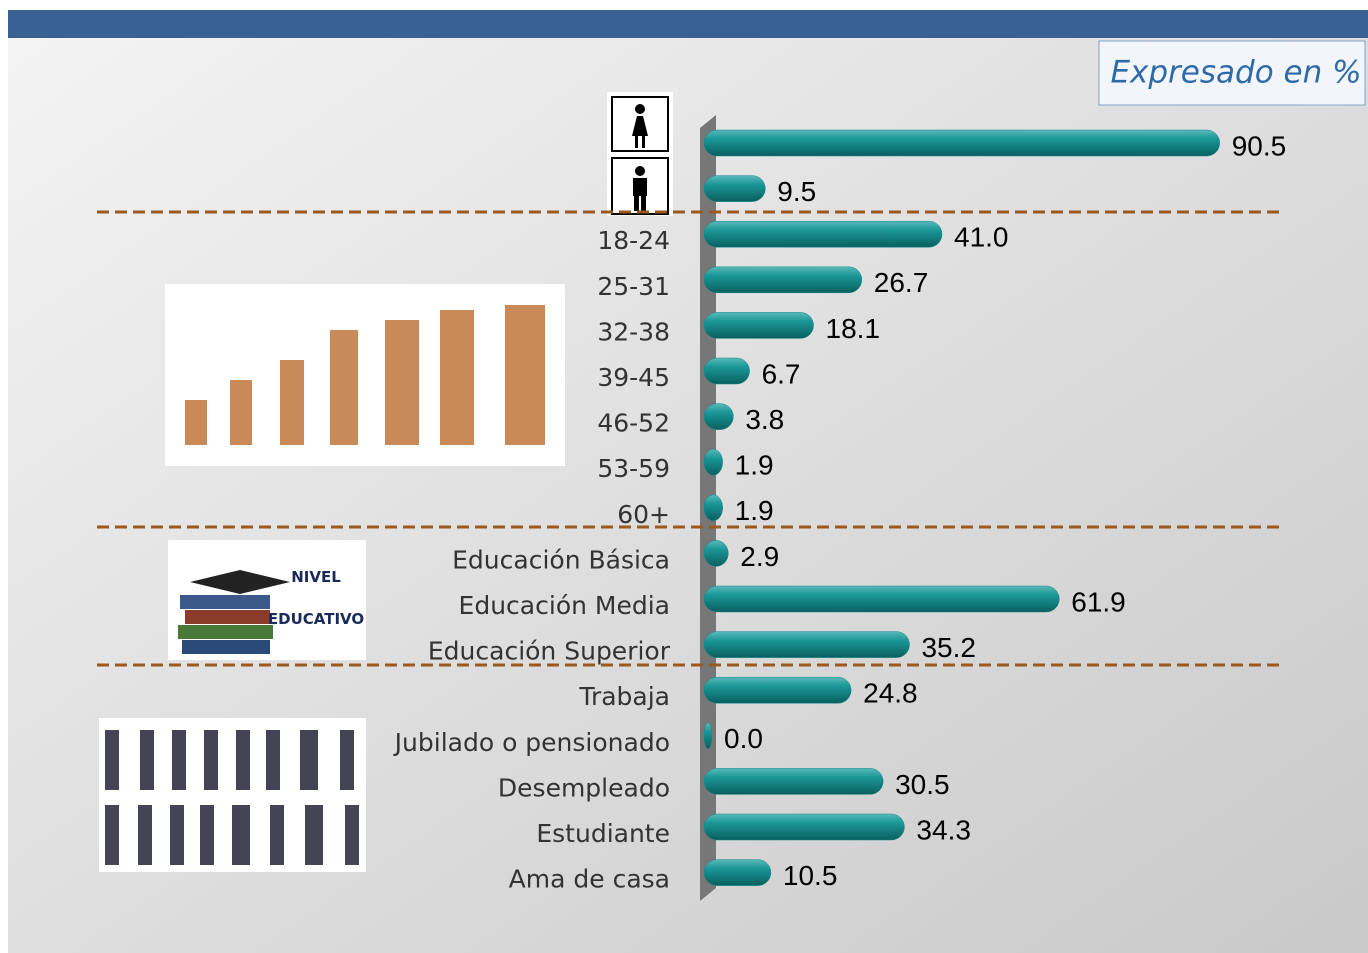  Describe the element at coordinates (316, 619) in the screenshot. I see `svg-text: EDUCATIVO` at that location.